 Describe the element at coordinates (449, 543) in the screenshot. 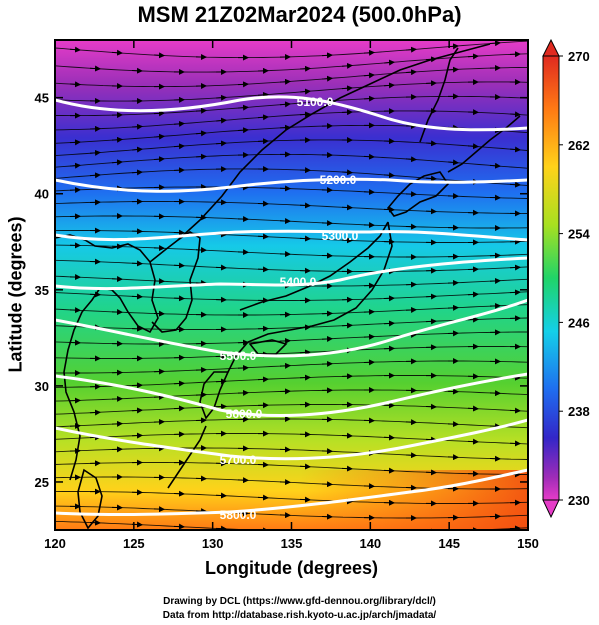

I see `x-tick-label: 145` at that location.